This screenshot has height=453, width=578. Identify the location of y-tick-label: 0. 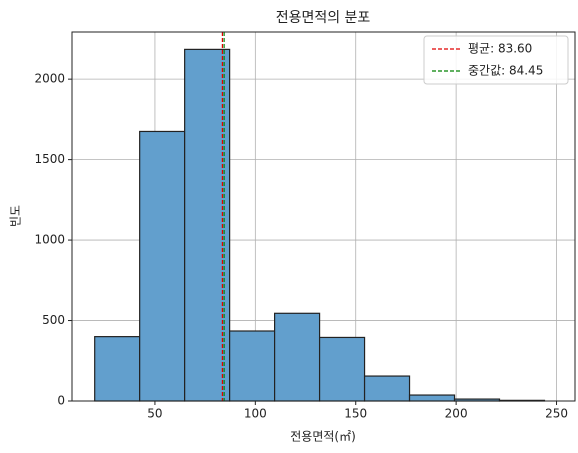
(61, 401).